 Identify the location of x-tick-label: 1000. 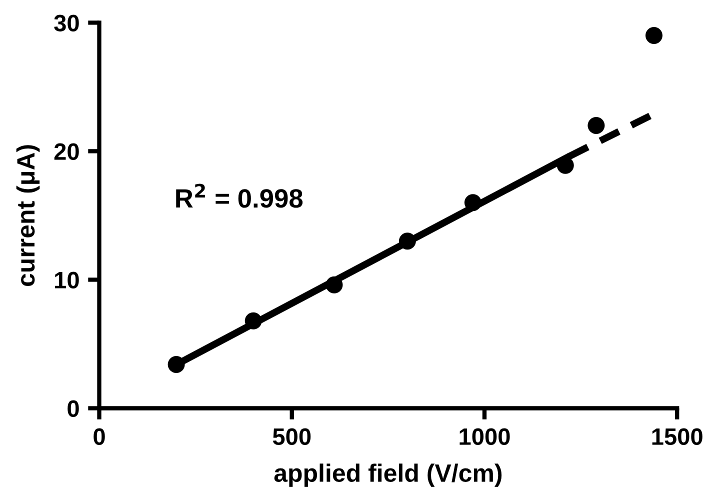
(485, 437).